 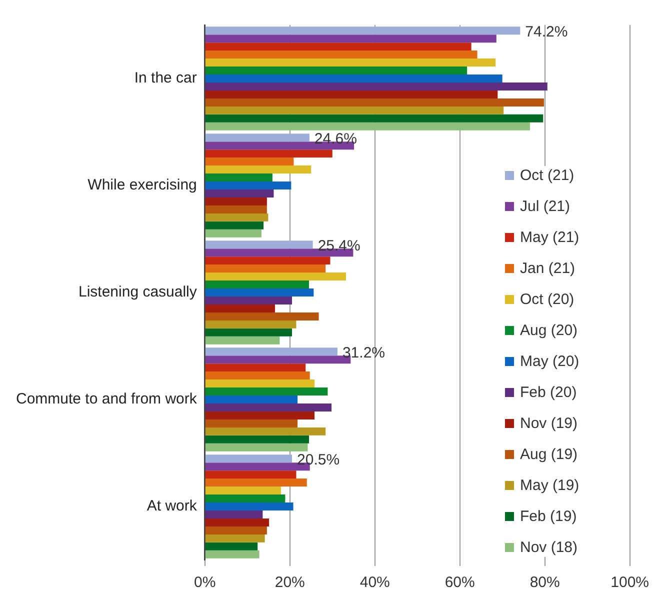 I want to click on legend-label: Jul (21), so click(x=545, y=206).